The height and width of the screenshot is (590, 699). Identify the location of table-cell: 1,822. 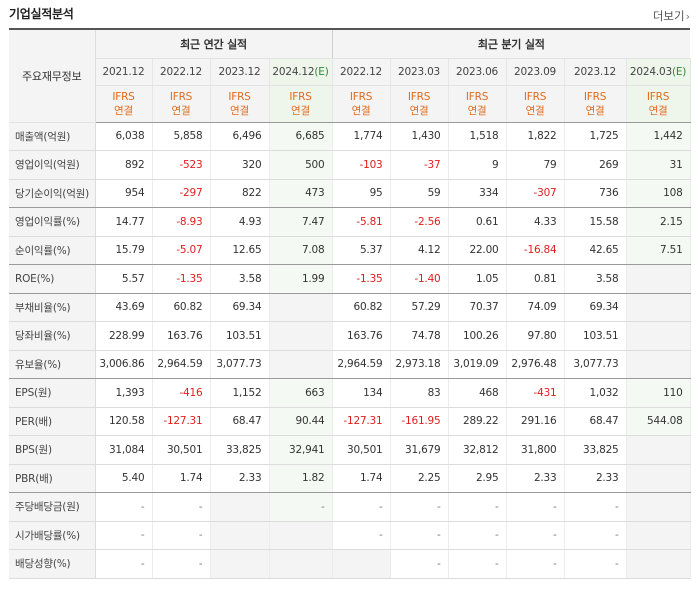
(535, 136).